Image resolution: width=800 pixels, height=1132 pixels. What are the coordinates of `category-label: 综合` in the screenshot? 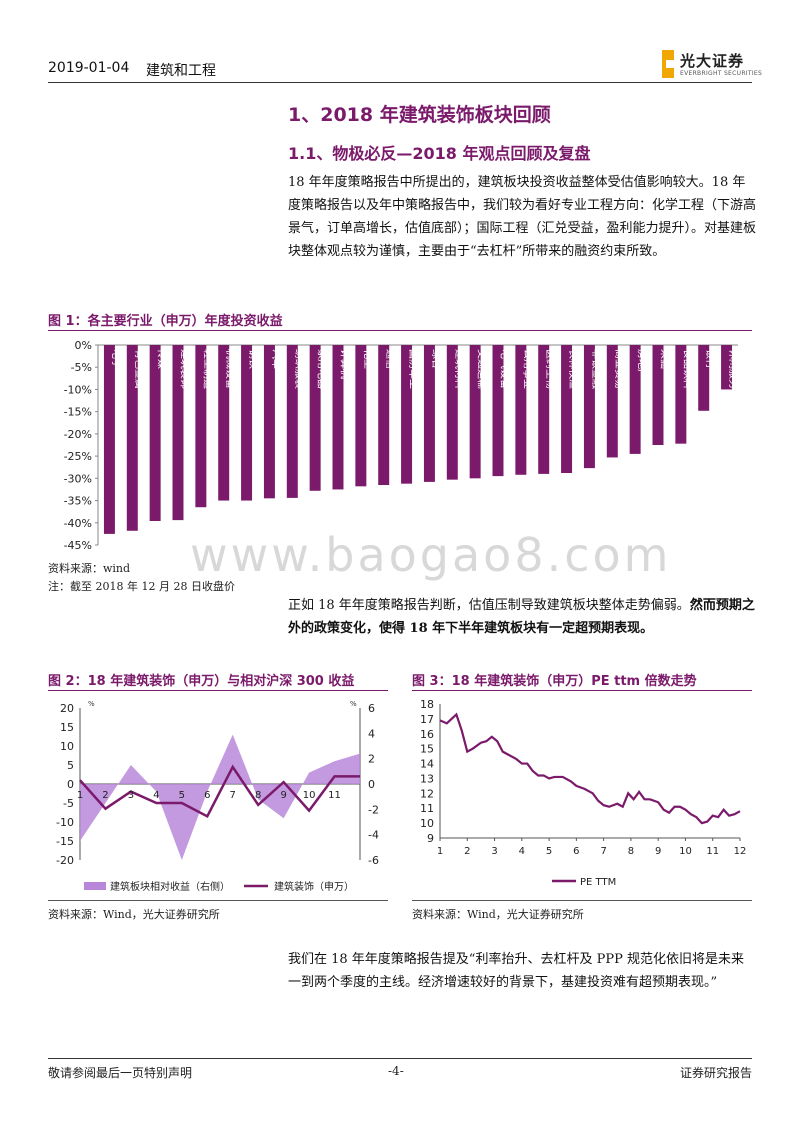 It's located at (436, 359).